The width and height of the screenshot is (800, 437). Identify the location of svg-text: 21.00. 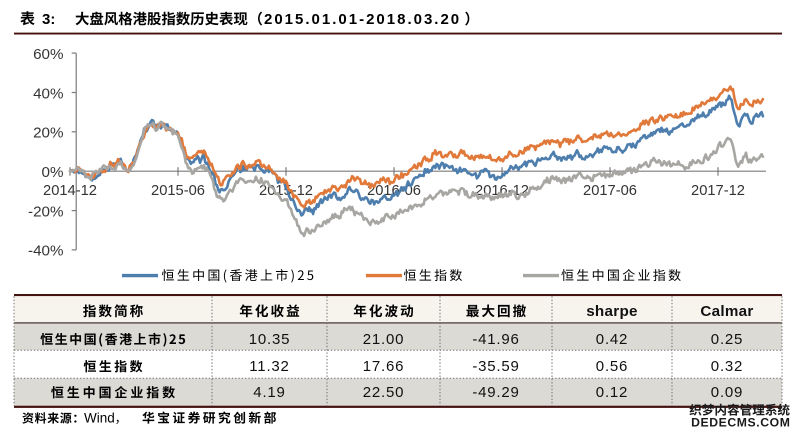
(384, 339).